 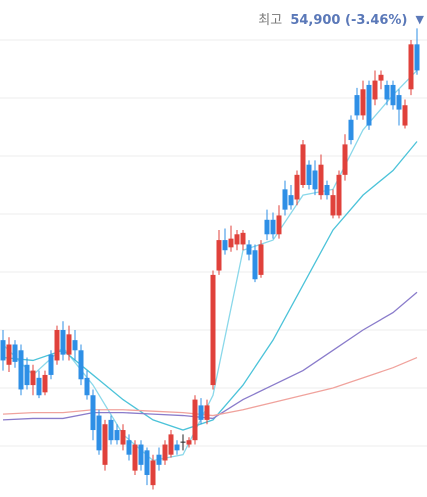 I want to click on high-label: 최고 54,900 (-3.46%) ▼, so click(x=341, y=20).